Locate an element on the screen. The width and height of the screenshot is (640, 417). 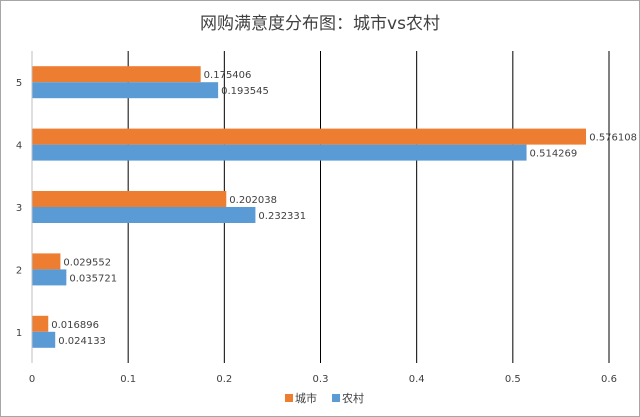
data-label: 0.193545 is located at coordinates (245, 91).